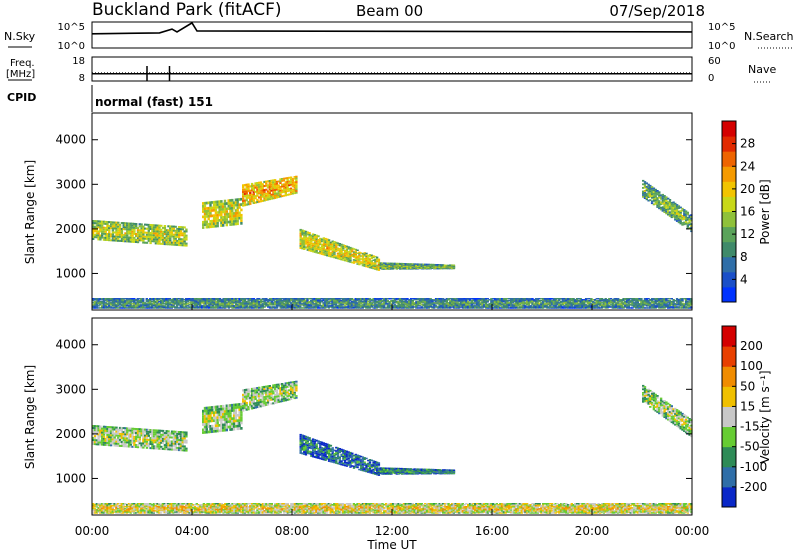 This screenshot has width=800, height=554. Describe the element at coordinates (747, 386) in the screenshot. I see `colorbar-tick-label: 50` at that location.